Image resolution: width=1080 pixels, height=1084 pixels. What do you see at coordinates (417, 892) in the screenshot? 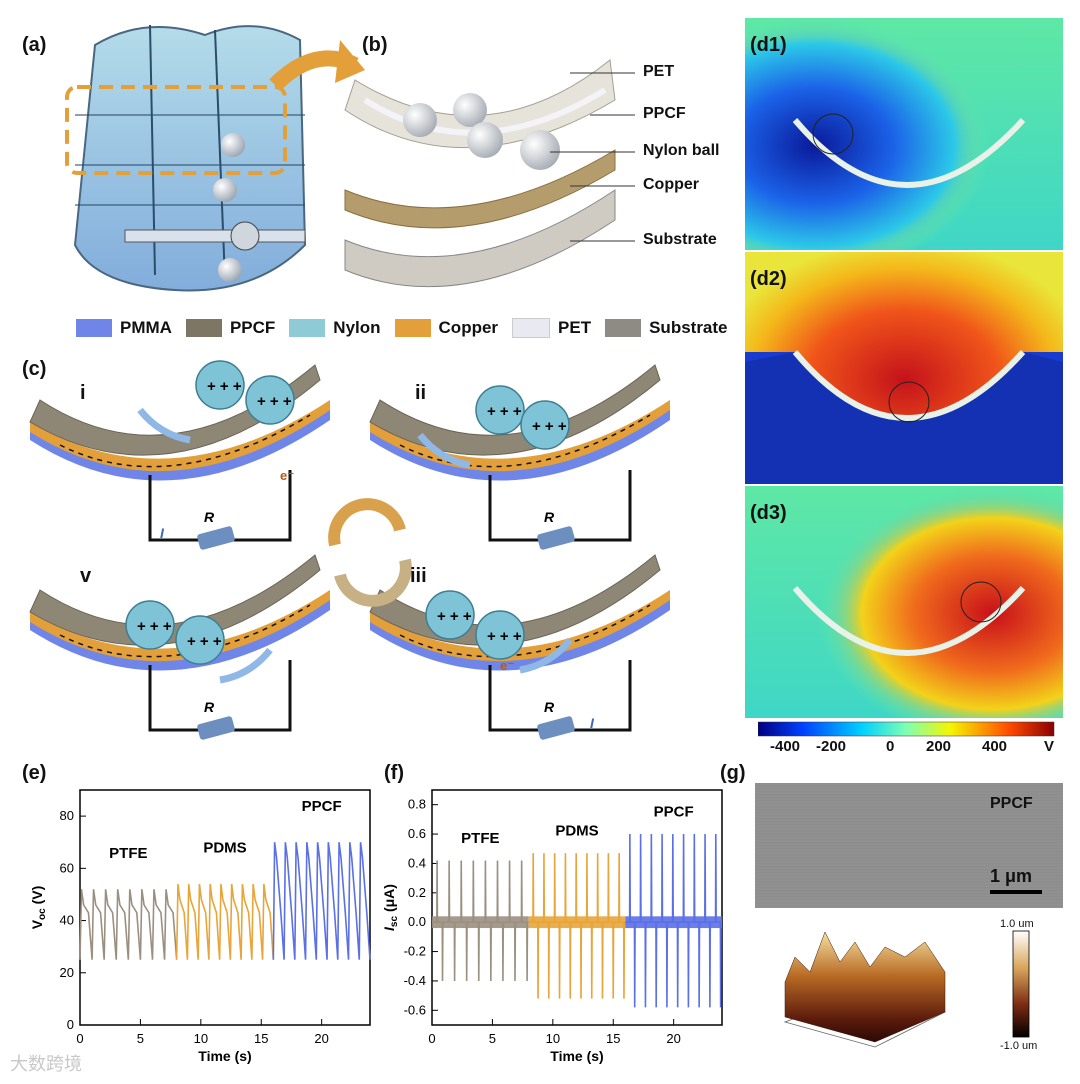
I see `y-tick-label: 0.2` at bounding box center [417, 892].